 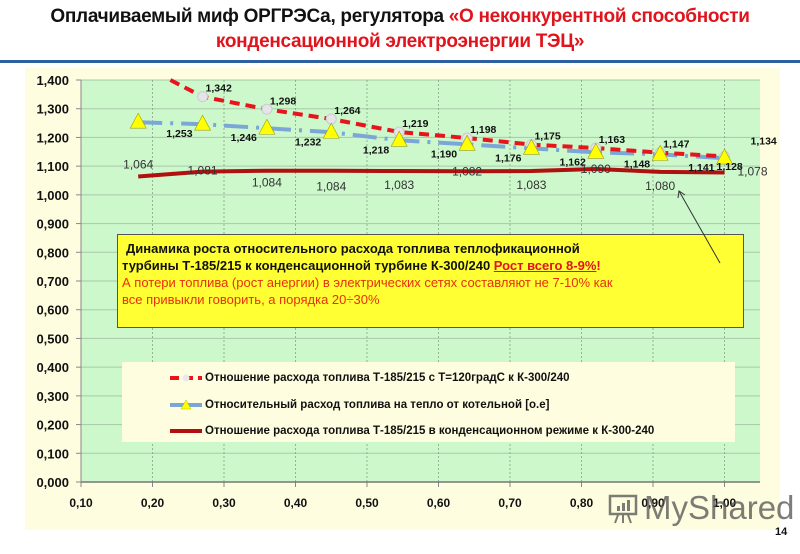 I want to click on title-red-part-2: конденсационной электроэнергии ТЭЦ», so click(x=400, y=41).